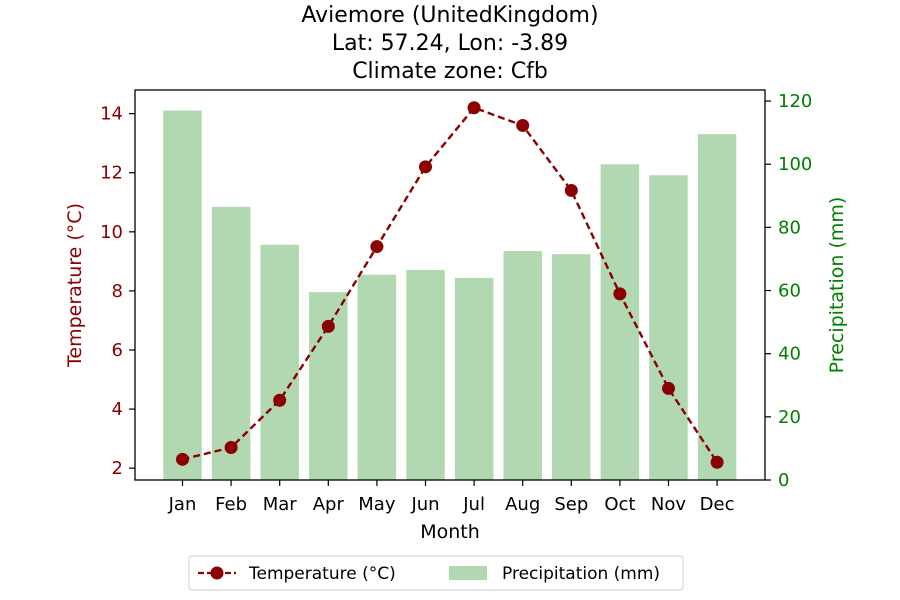 The height and width of the screenshot is (600, 900). I want to click on left-tick-label-10: 10, so click(111, 232).